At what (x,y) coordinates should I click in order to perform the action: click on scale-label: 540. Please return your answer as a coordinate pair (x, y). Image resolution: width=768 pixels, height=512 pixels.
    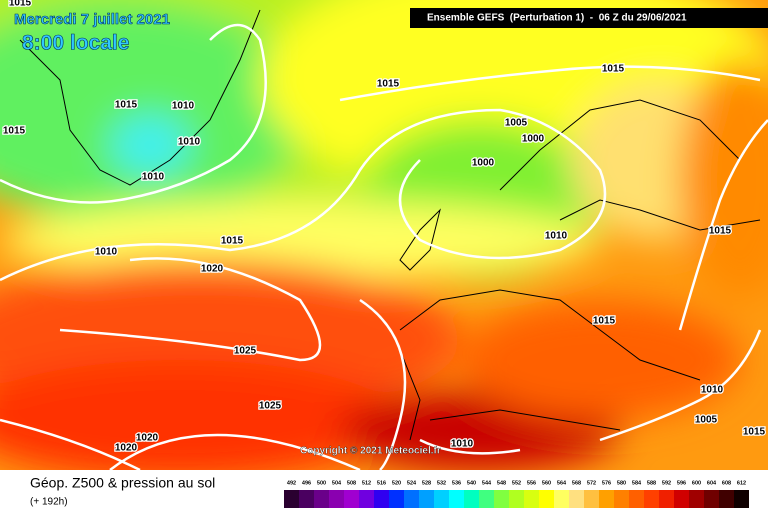
    Looking at the image, I should click on (471, 483).